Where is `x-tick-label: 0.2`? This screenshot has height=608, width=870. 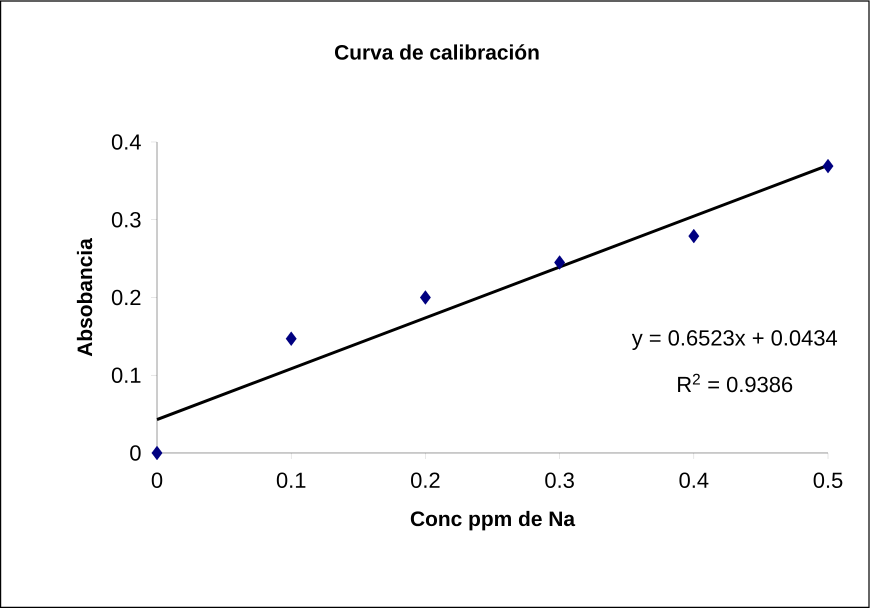 x-tick-label: 0.2 is located at coordinates (425, 480).